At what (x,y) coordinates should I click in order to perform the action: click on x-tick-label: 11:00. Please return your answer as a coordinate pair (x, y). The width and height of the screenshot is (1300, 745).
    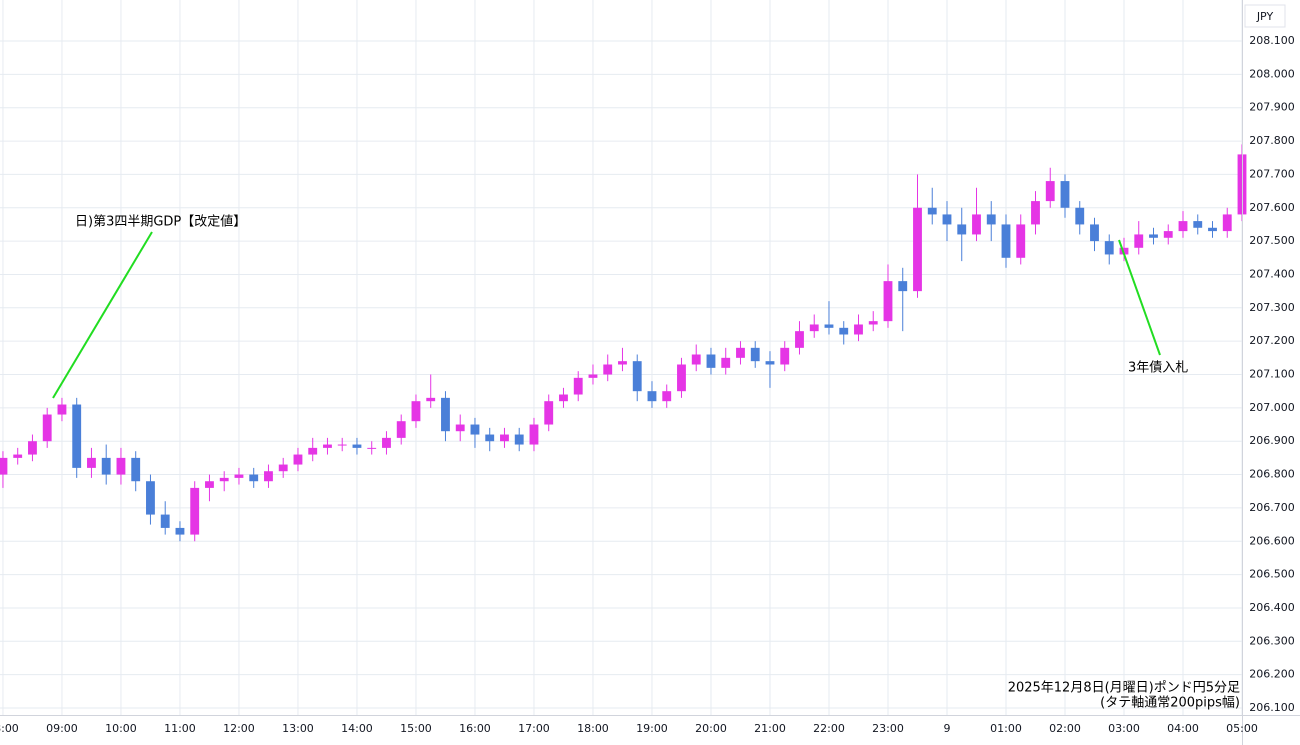
    Looking at the image, I should click on (180, 728).